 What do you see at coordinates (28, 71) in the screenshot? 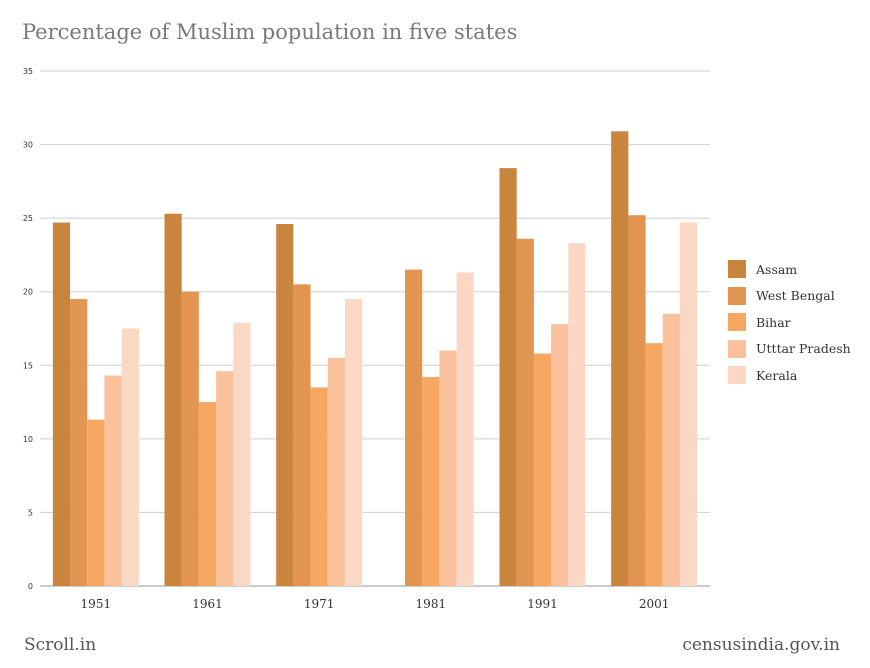
I see `y-tick-label: 35` at bounding box center [28, 71].